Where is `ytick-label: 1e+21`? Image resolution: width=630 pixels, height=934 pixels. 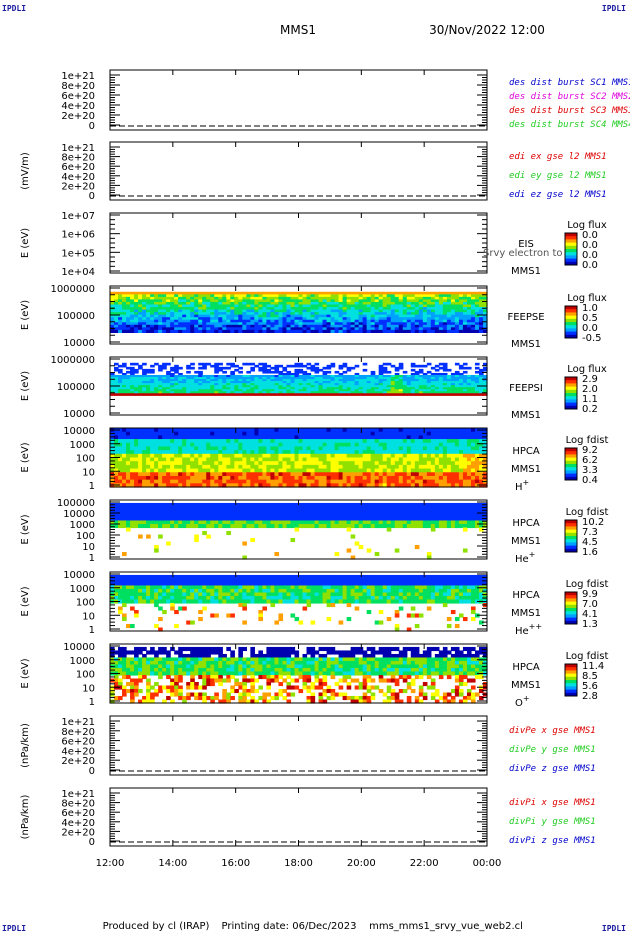
ytick-label: 1e+21 is located at coordinates (78, 148).